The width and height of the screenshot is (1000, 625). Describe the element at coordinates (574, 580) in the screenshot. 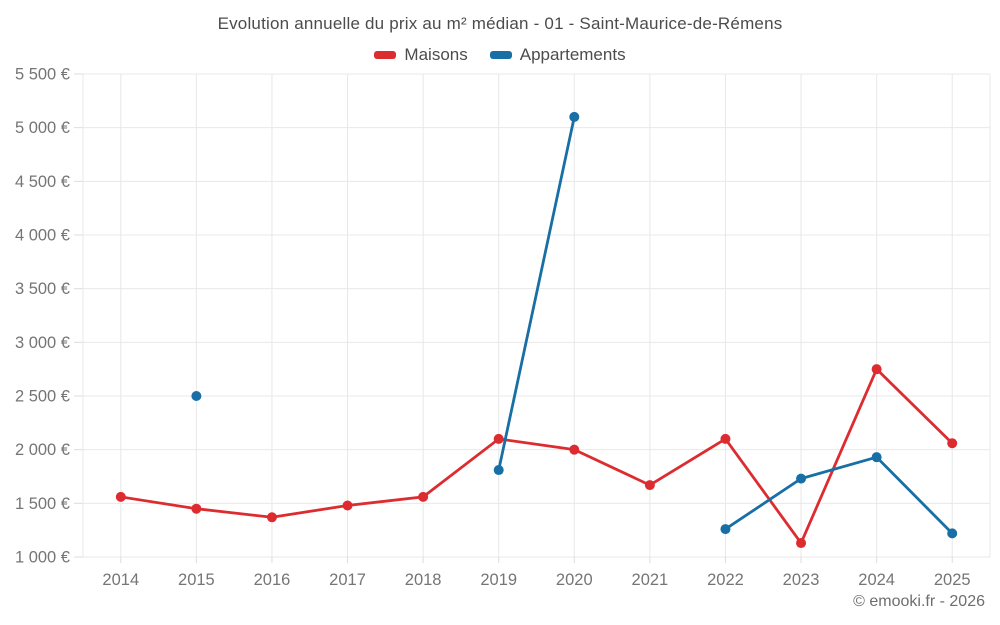

I see `x-axis-label: 2020` at that location.